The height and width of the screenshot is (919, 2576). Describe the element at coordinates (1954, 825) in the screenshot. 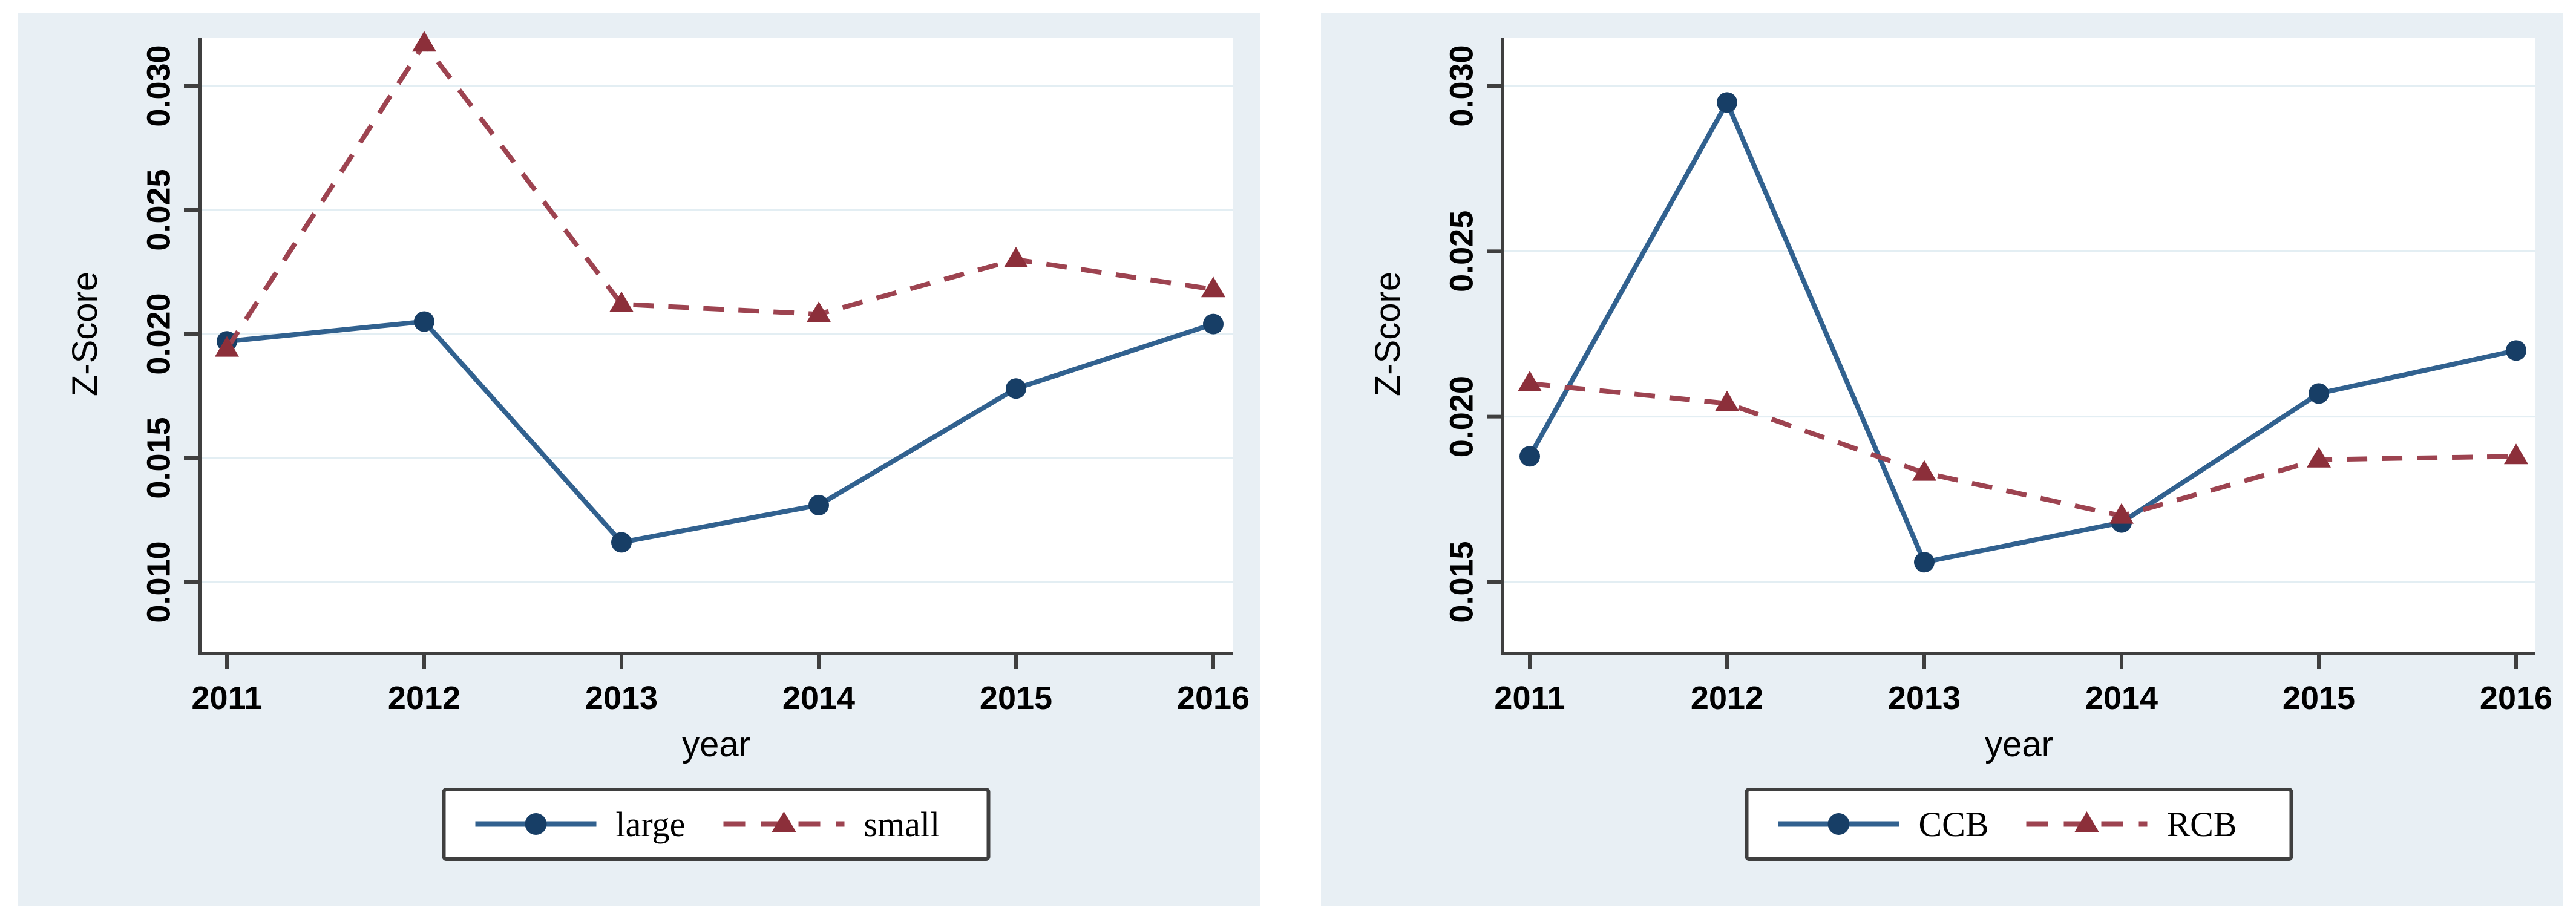

I see `legend-label-CCB: CCB` at that location.